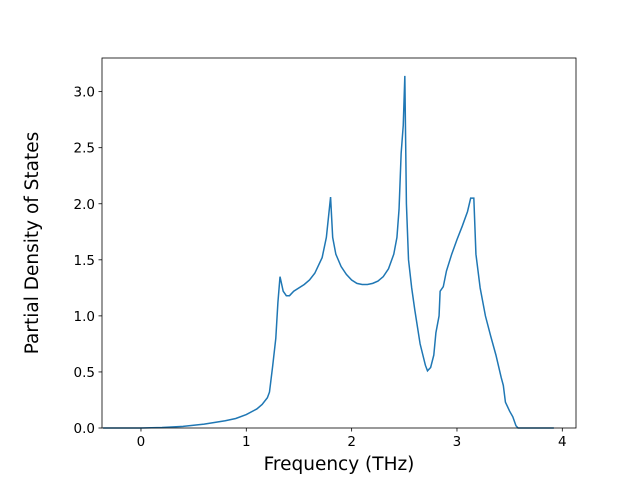  I want to click on x-tick-label: 1, so click(246, 442).